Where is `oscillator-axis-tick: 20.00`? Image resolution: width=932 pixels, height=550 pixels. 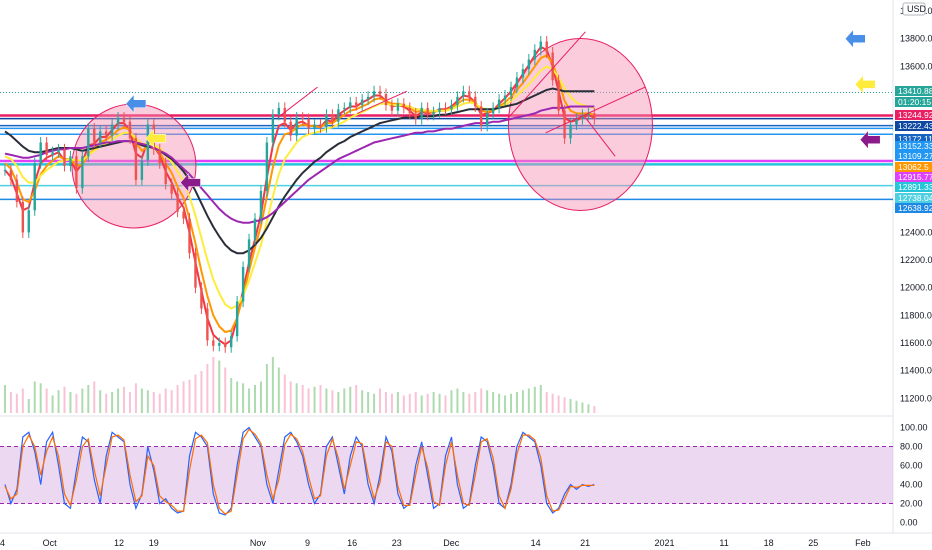 oscillator-axis-tick: 20.00 is located at coordinates (911, 504).